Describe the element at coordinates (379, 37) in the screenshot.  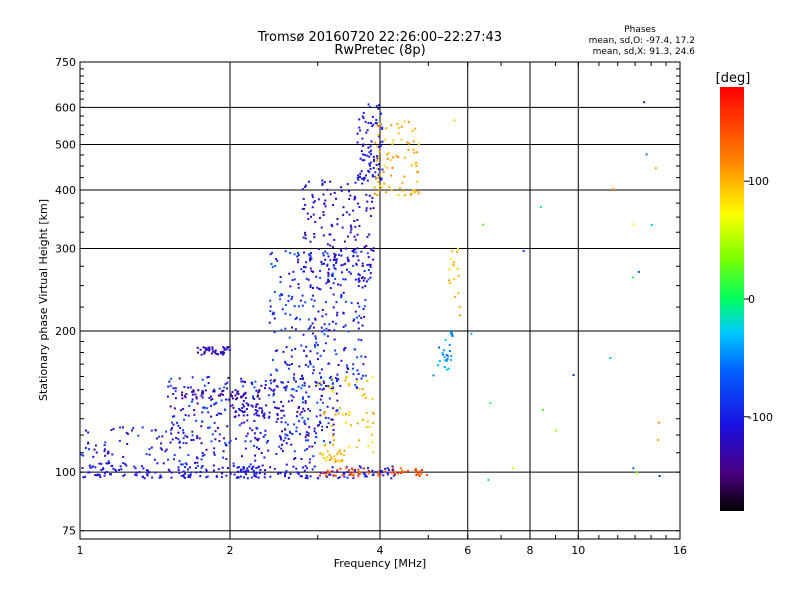
I see `chart-title: Tromsø 20160720 22:26:00–22:27:43` at that location.